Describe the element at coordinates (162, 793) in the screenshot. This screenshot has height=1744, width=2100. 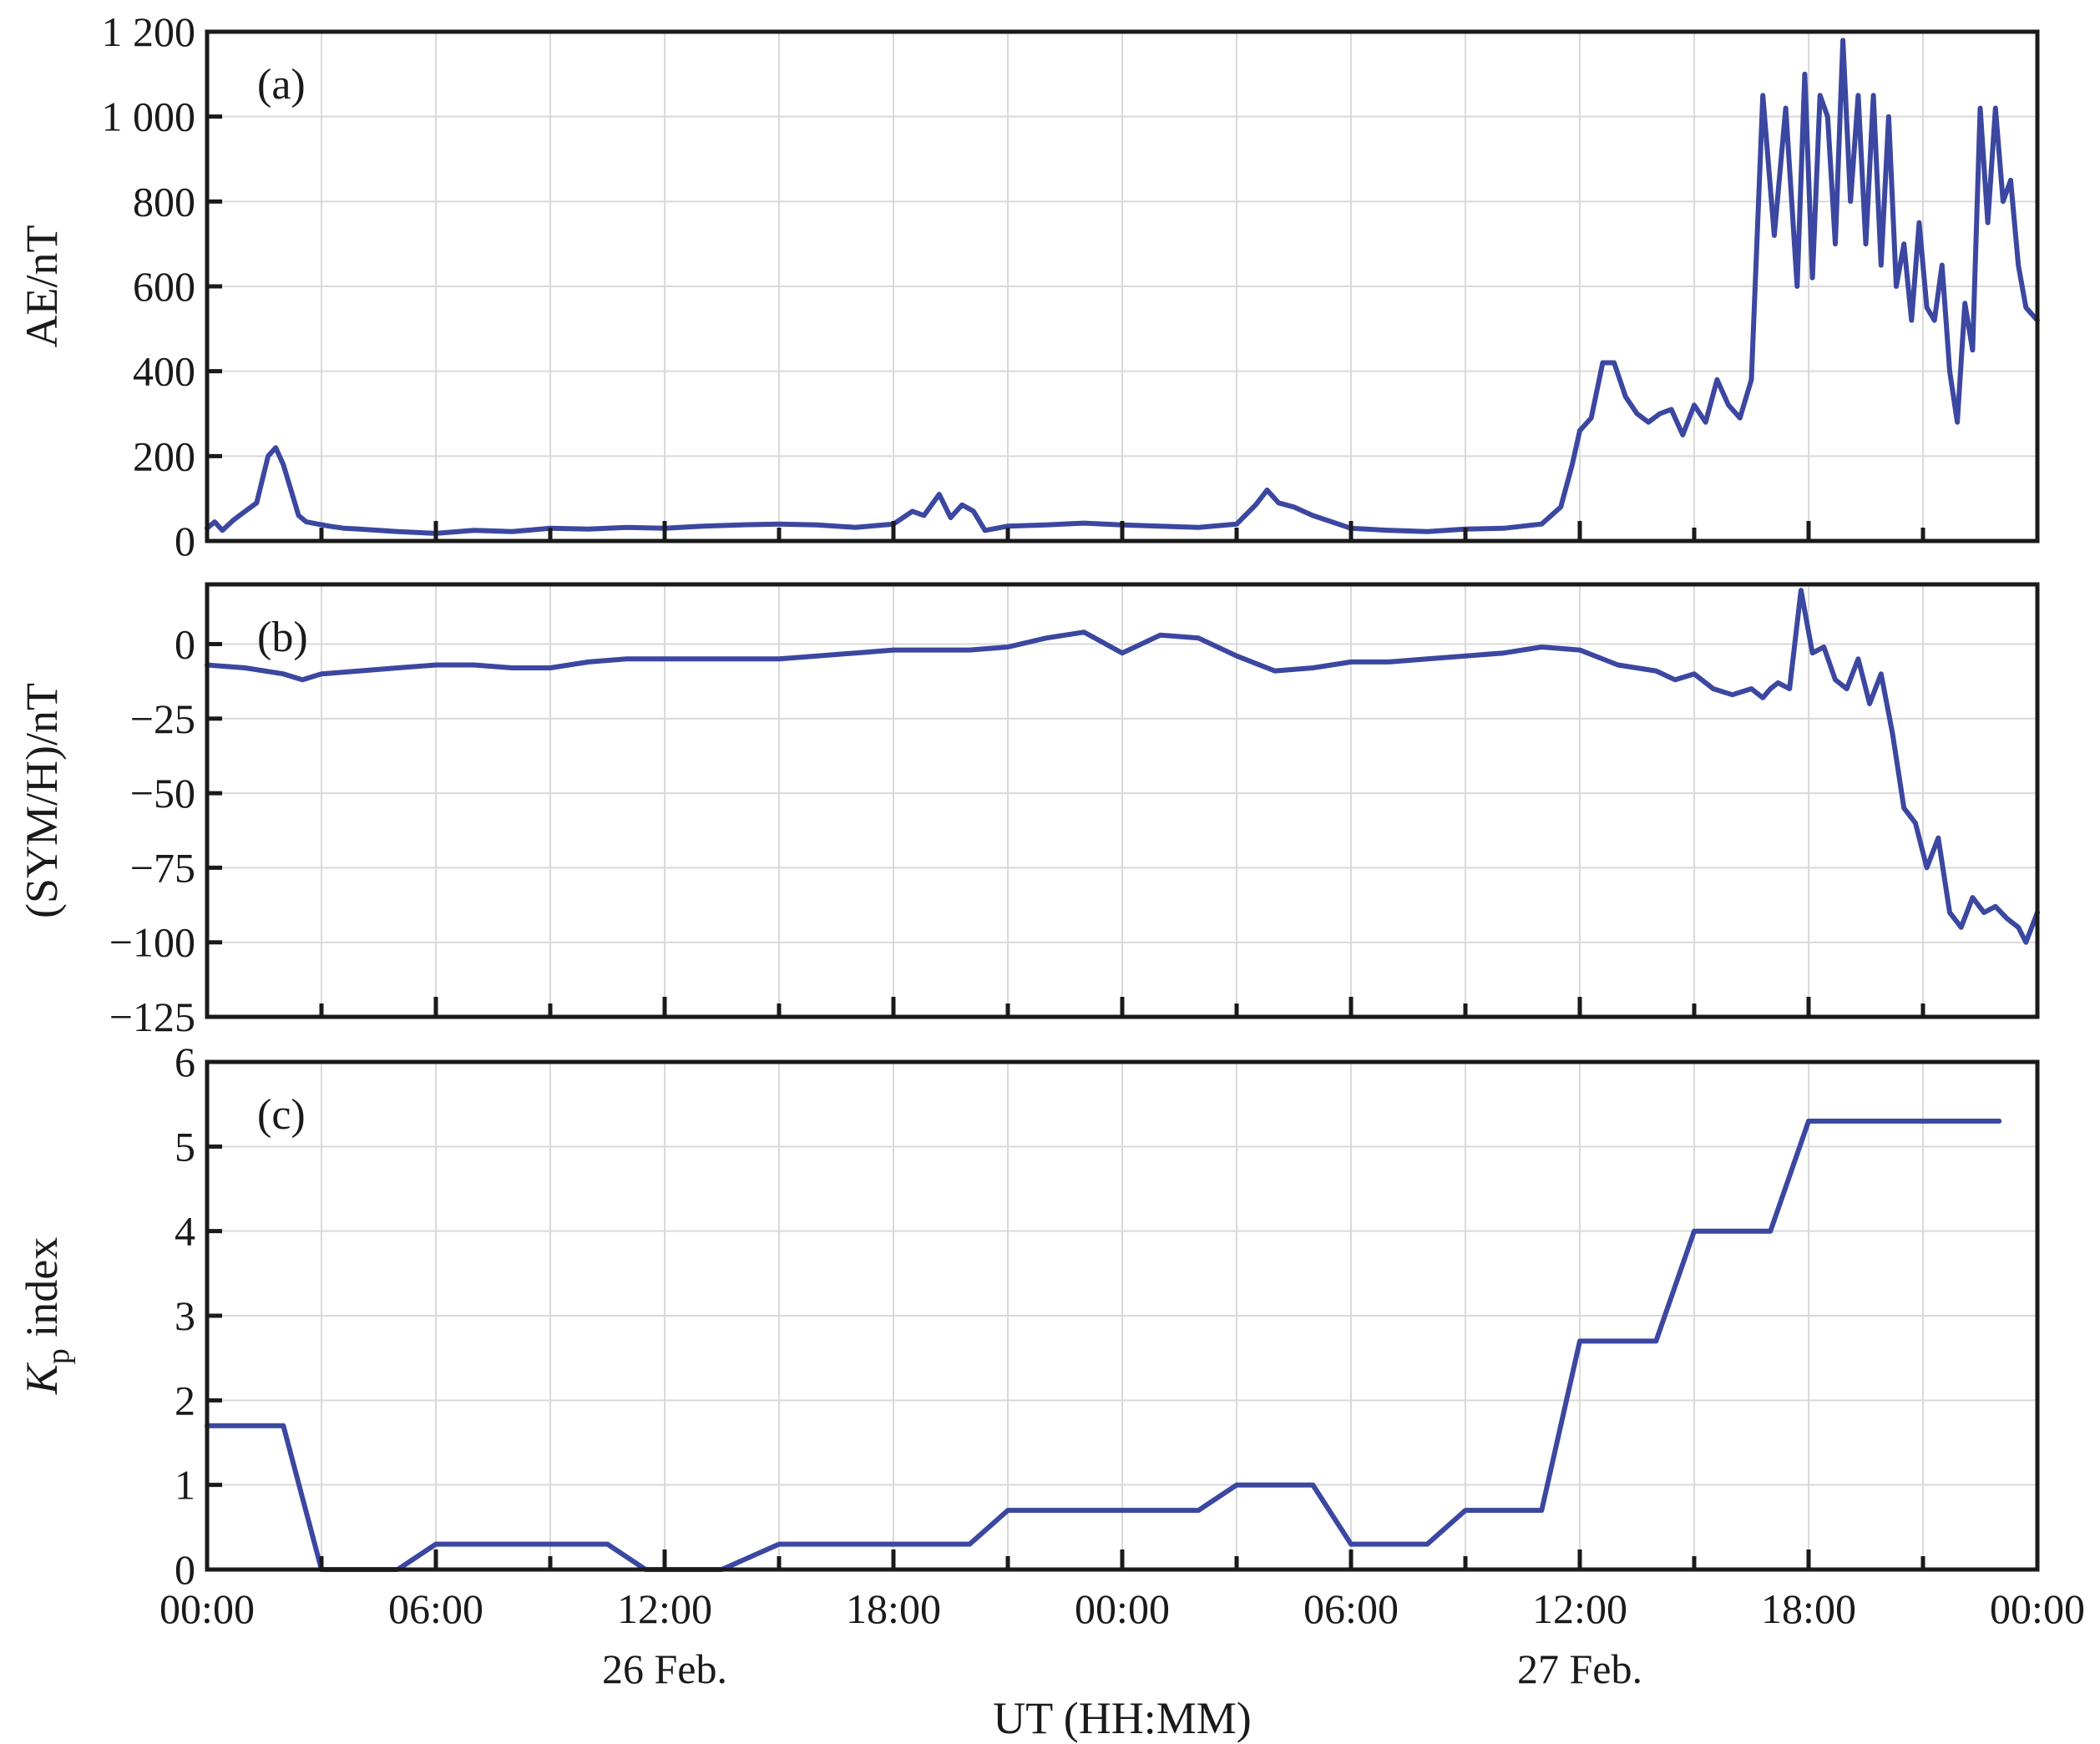
I see `y-tick-label: −50` at that location.